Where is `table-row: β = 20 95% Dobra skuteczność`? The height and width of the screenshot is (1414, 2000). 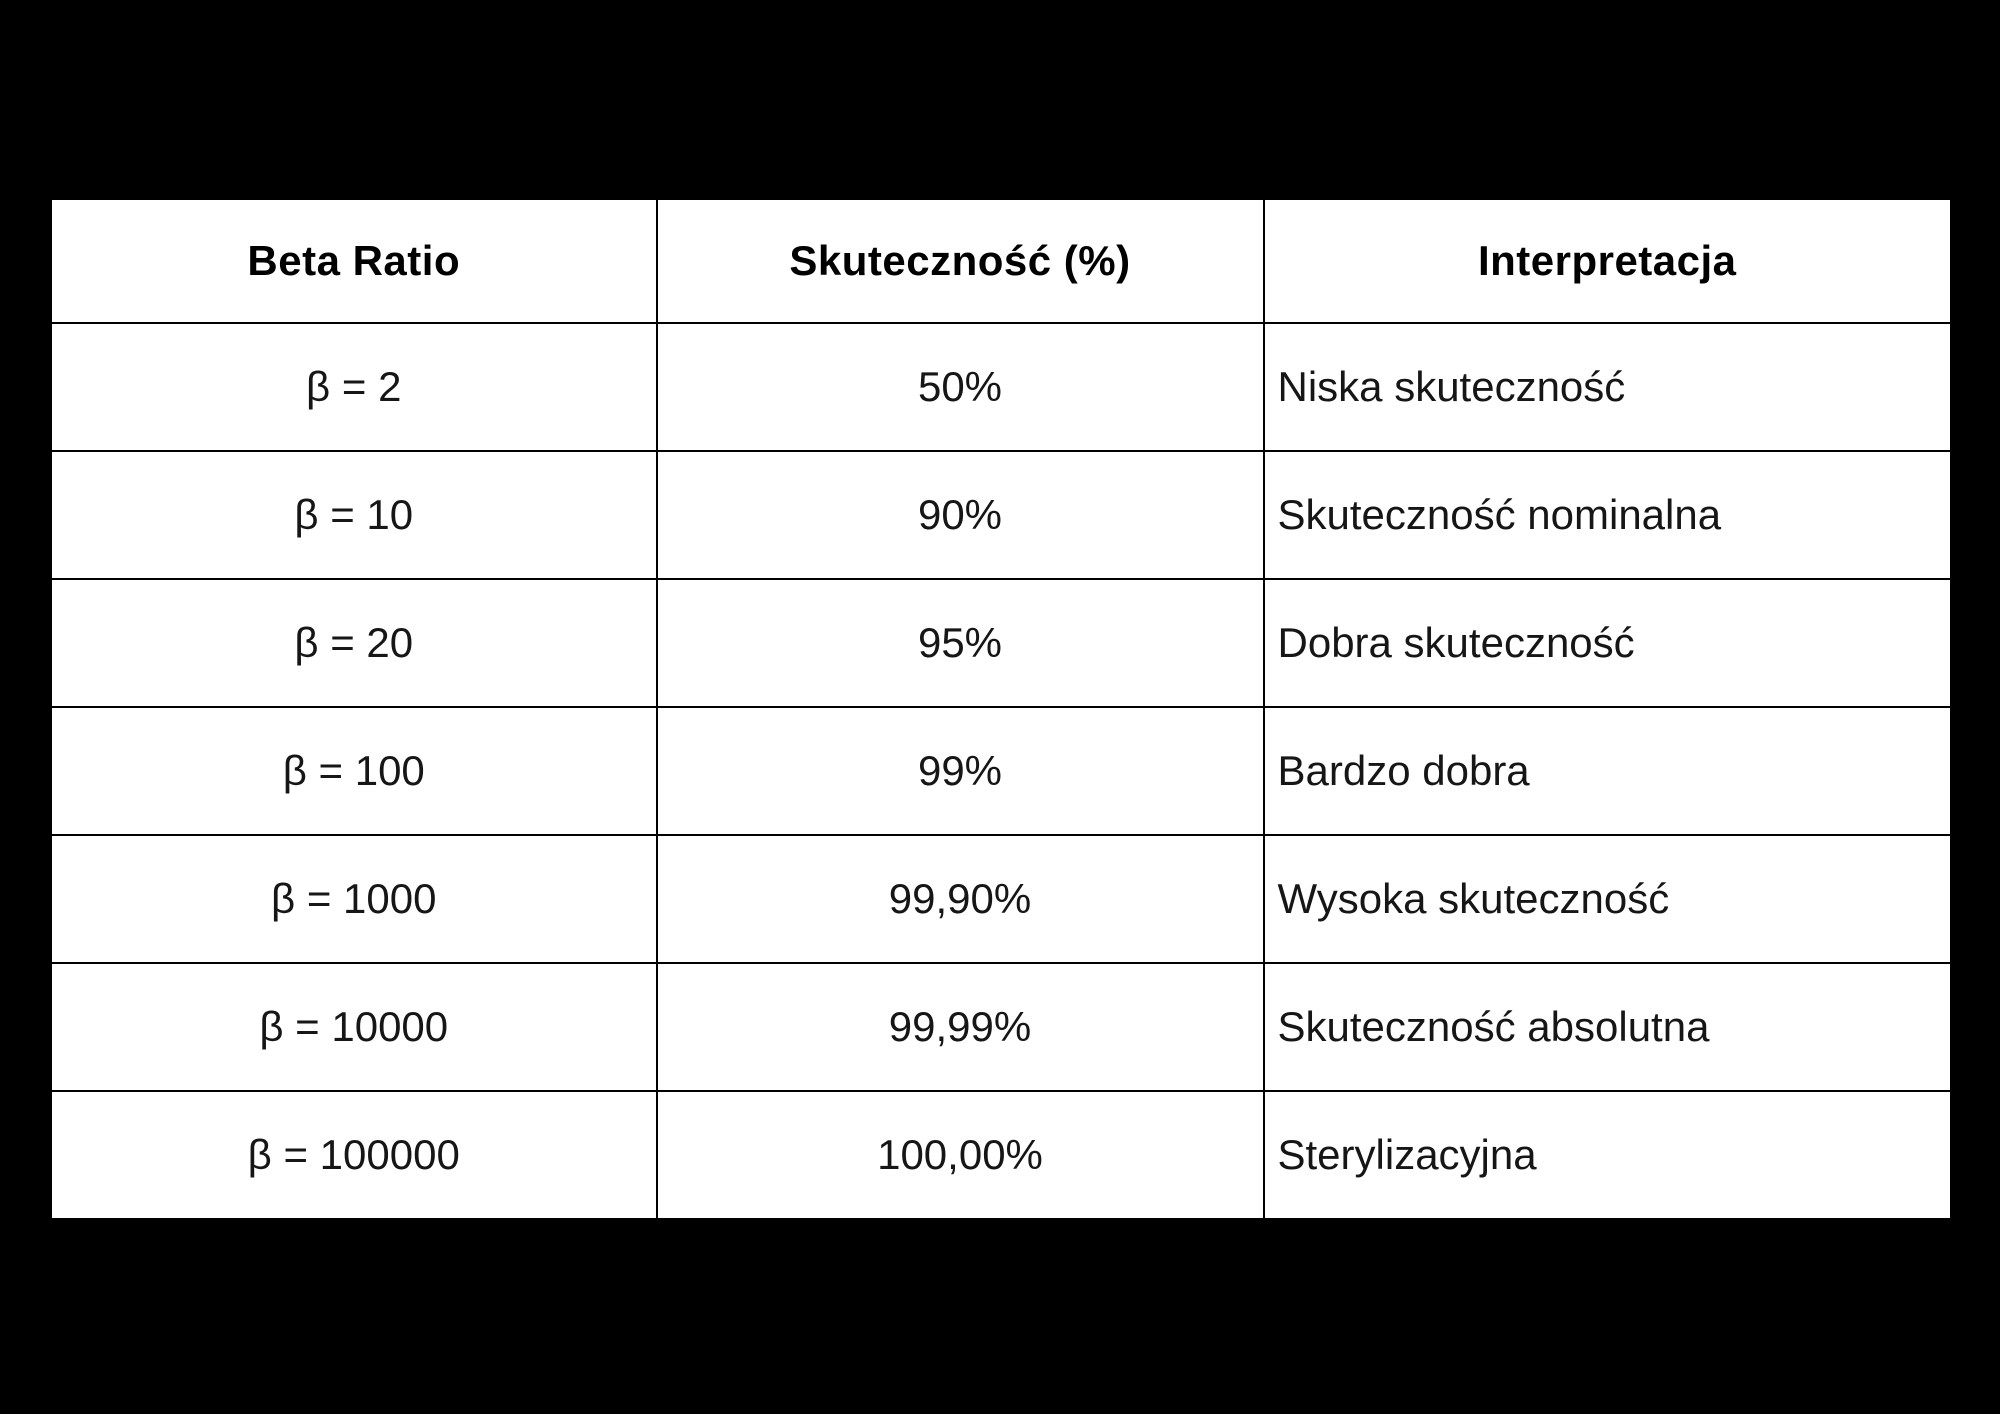
table-row: β = 20 95% Dobra skuteczność is located at coordinates (1001, 643).